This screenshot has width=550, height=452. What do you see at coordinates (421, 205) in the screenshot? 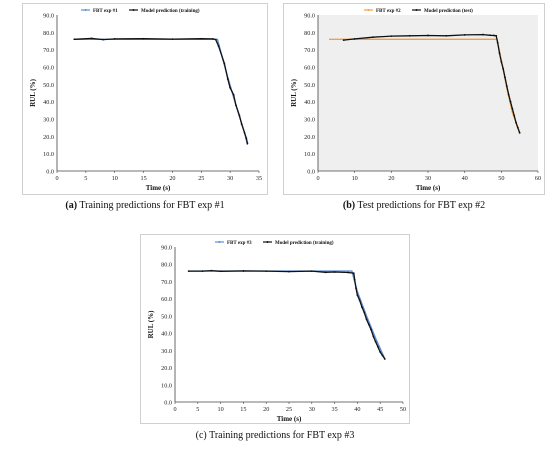
I see `caption-b-text: Test predictions for FBT exp #2` at bounding box center [421, 205].